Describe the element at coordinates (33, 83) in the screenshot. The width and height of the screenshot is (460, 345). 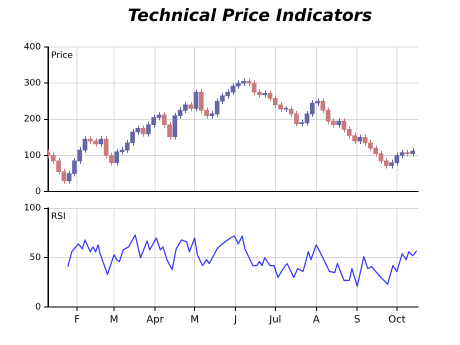
I see `y-tick-label: 300` at that location.